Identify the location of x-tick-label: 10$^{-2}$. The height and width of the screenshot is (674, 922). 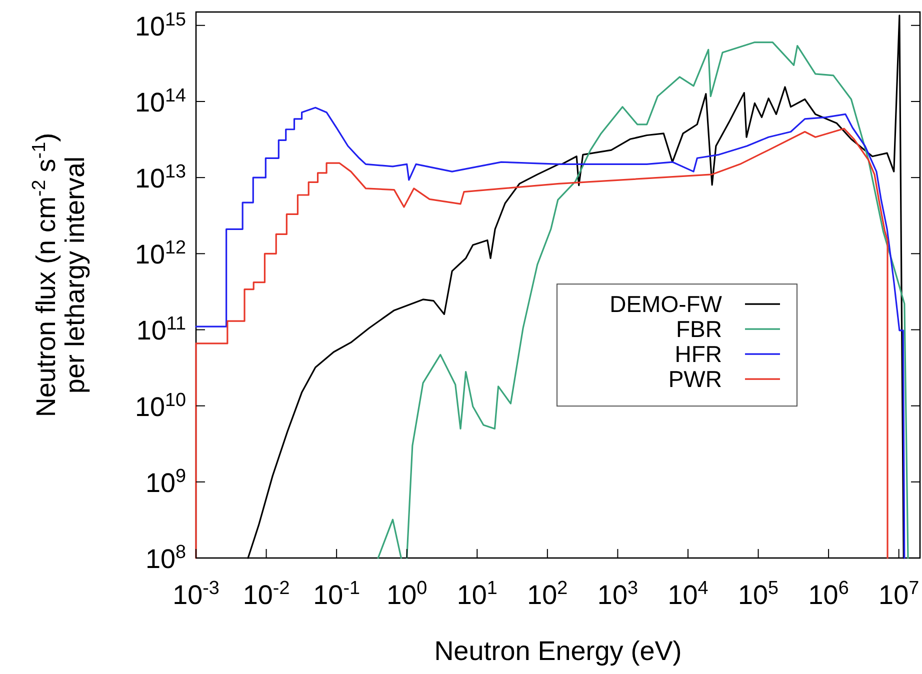
(266, 594).